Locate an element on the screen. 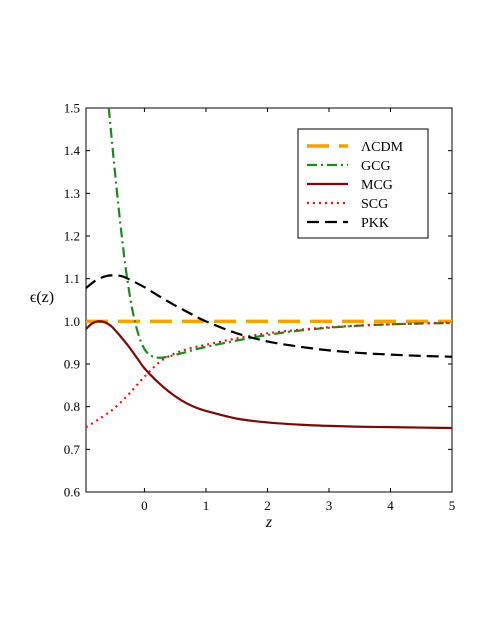 Image resolution: width=491 pixels, height=635 pixels. y-tick-label: 1.2 is located at coordinates (72, 236).